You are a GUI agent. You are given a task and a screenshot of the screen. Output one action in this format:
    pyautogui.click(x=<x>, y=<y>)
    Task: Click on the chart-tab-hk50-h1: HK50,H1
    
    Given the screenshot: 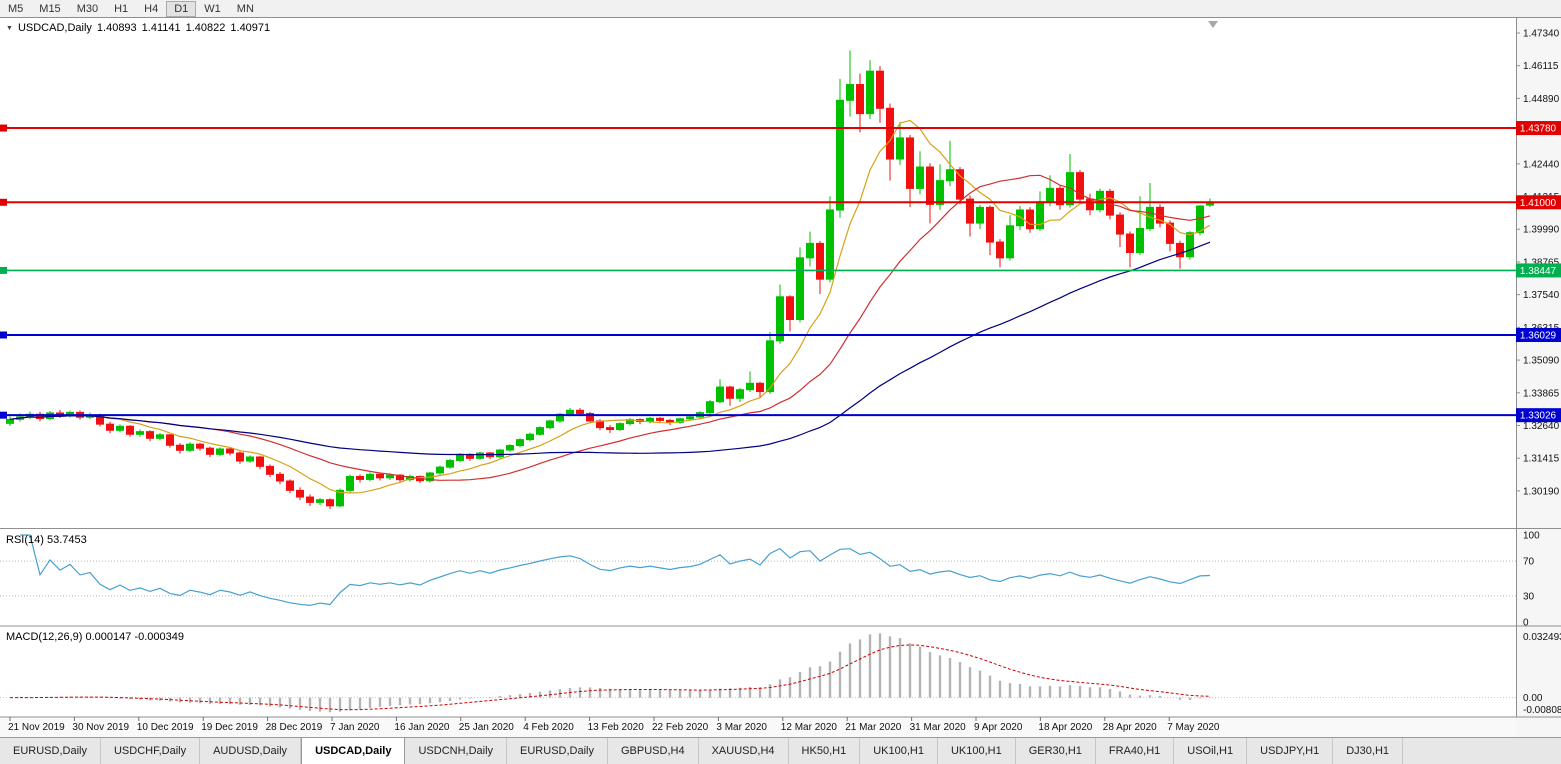 What is the action you would take?
    pyautogui.click(x=824, y=751)
    